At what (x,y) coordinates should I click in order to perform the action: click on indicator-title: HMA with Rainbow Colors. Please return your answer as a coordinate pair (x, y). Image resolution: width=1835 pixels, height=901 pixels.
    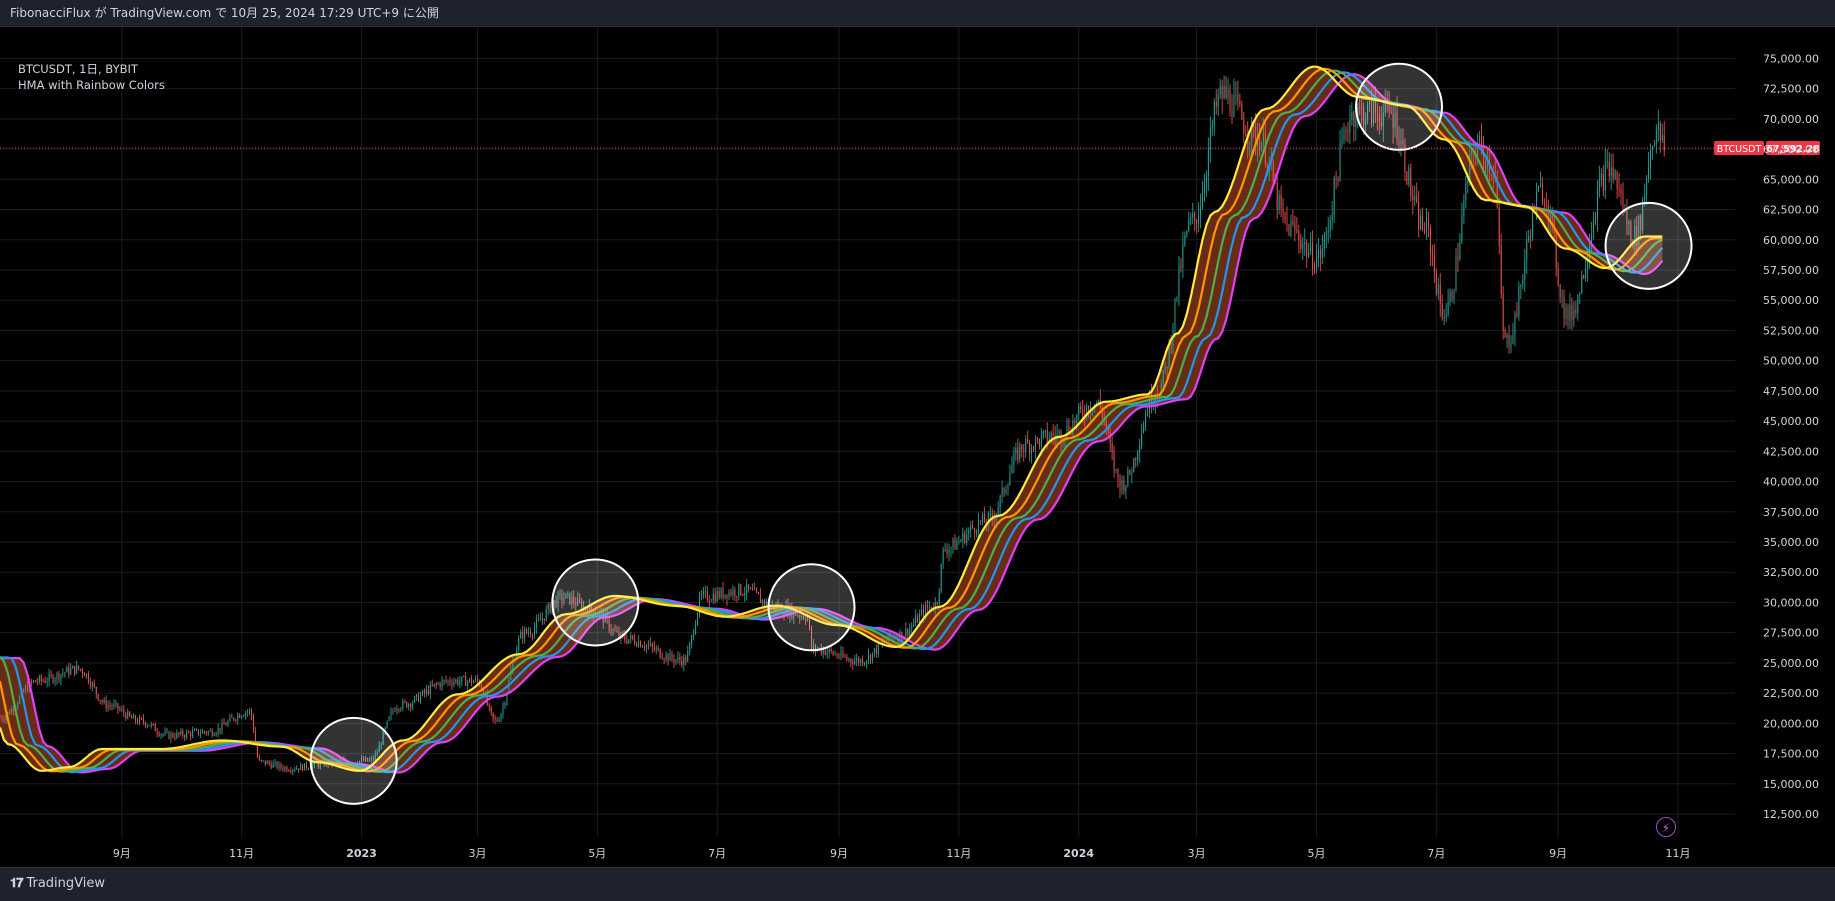
    Looking at the image, I should click on (91, 85).